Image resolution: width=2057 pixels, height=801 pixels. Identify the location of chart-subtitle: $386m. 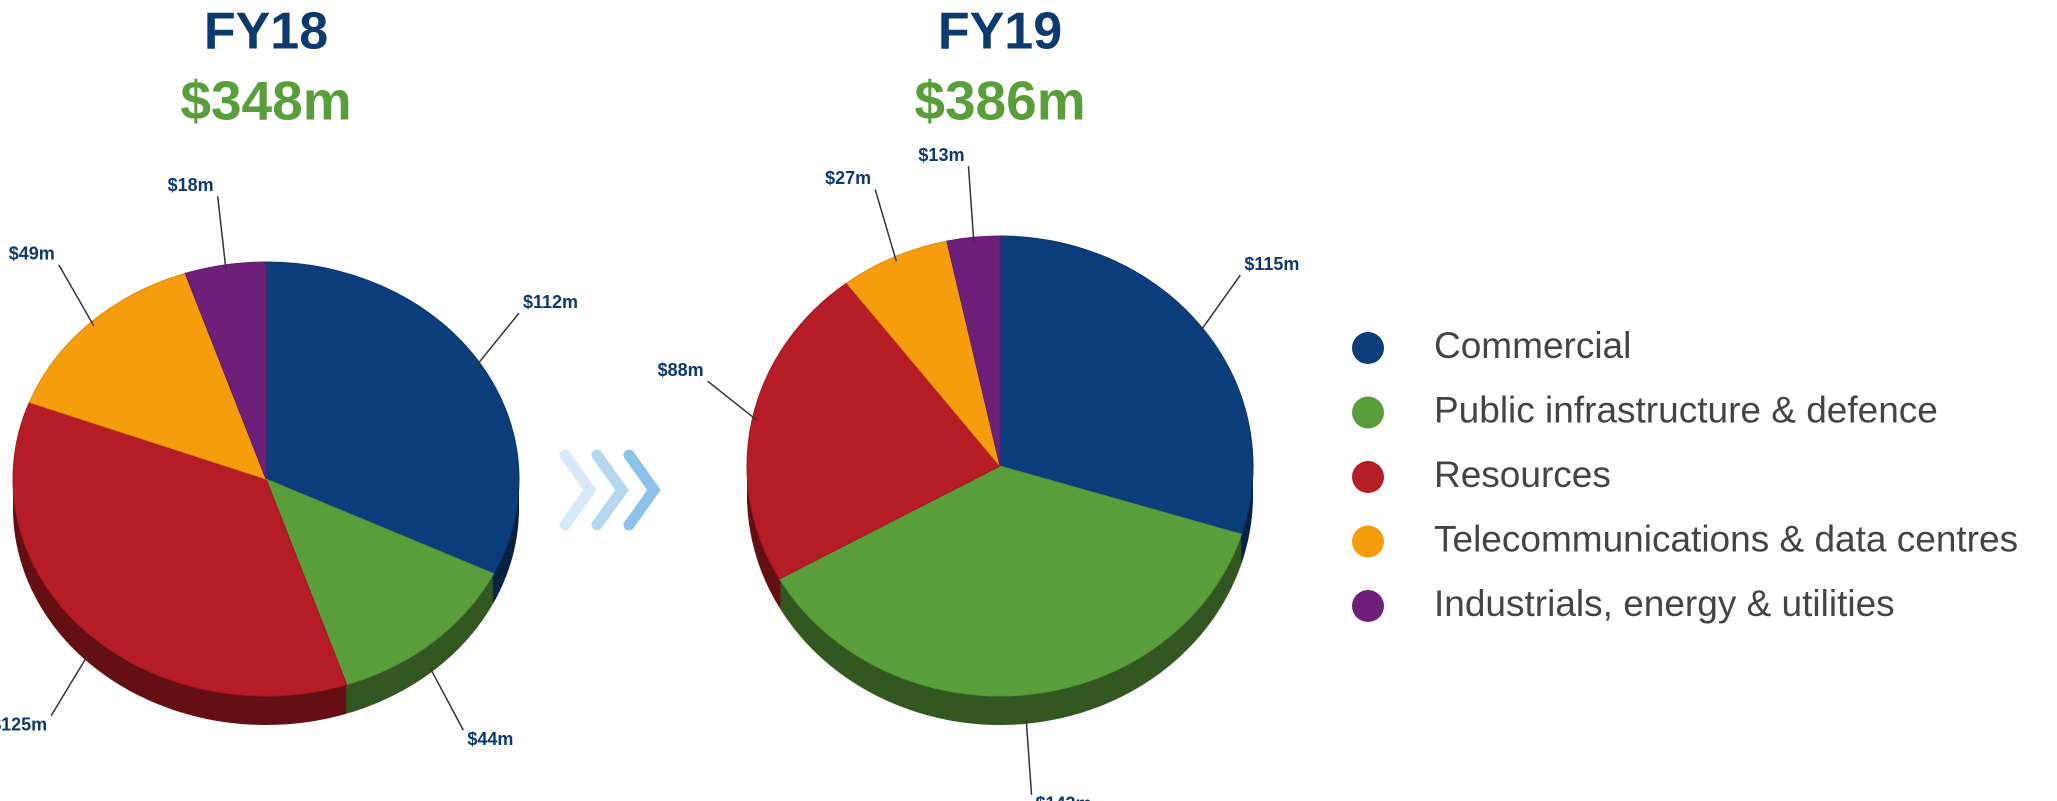
(999, 101).